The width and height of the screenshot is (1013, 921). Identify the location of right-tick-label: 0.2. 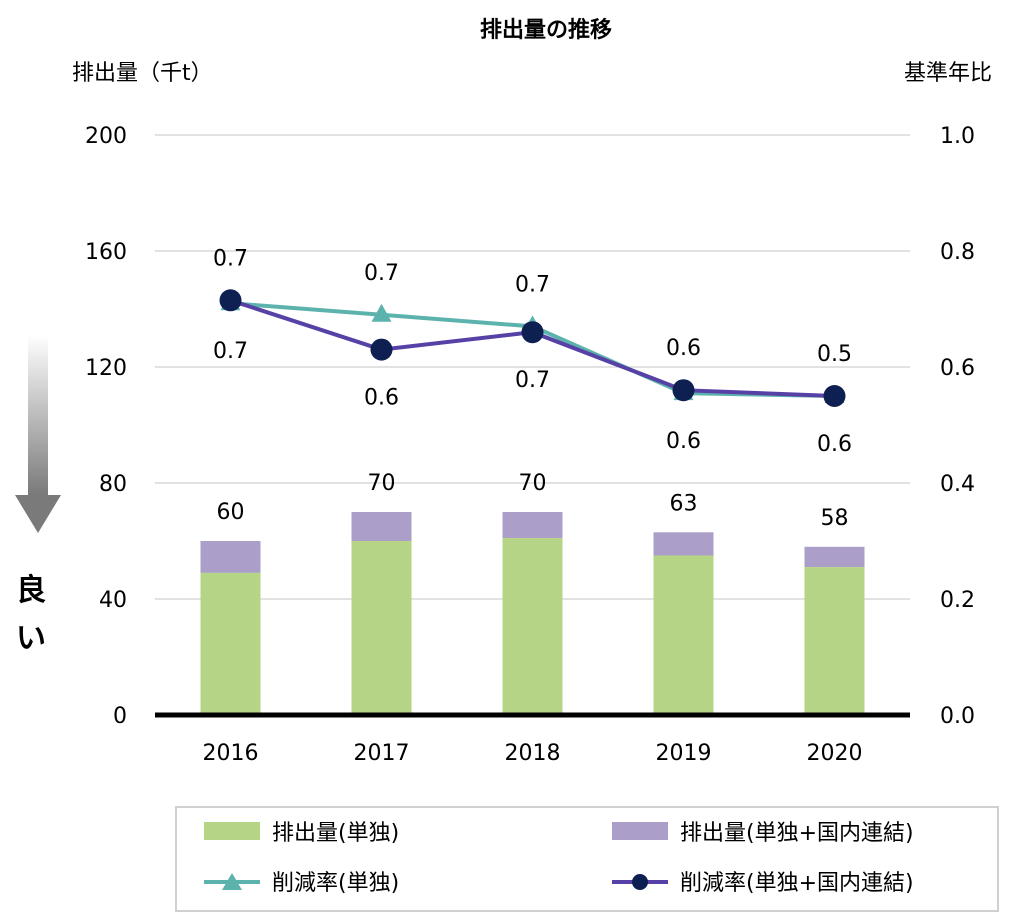
(957, 600).